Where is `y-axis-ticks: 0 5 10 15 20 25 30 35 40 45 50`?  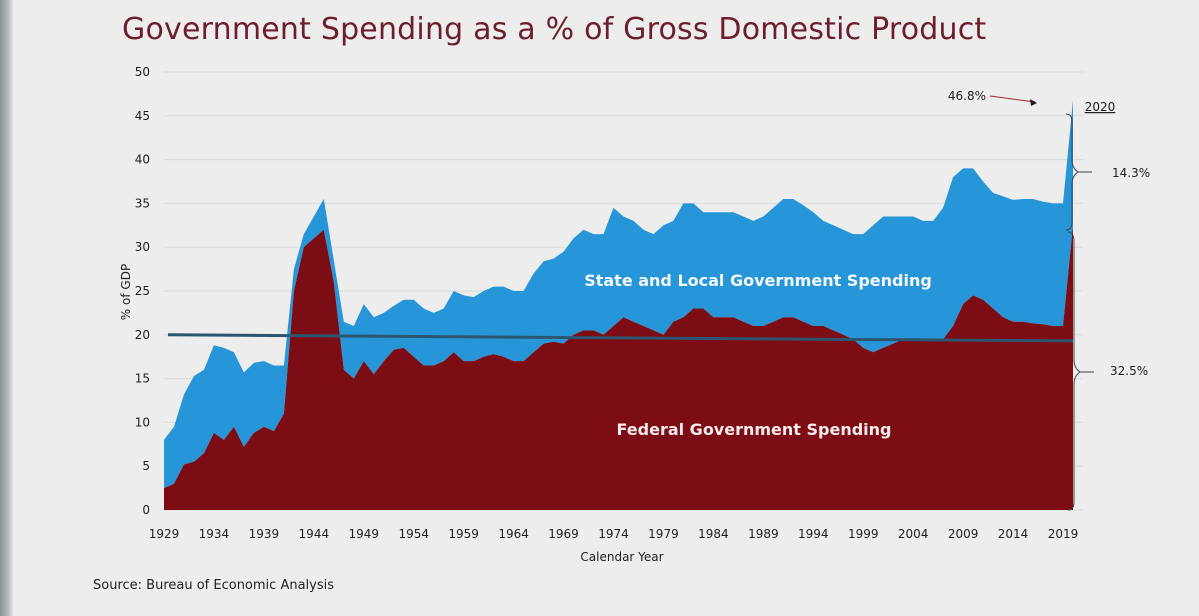 y-axis-ticks: 0 5 10 15 20 25 30 35 40 45 50 is located at coordinates (142, 291).